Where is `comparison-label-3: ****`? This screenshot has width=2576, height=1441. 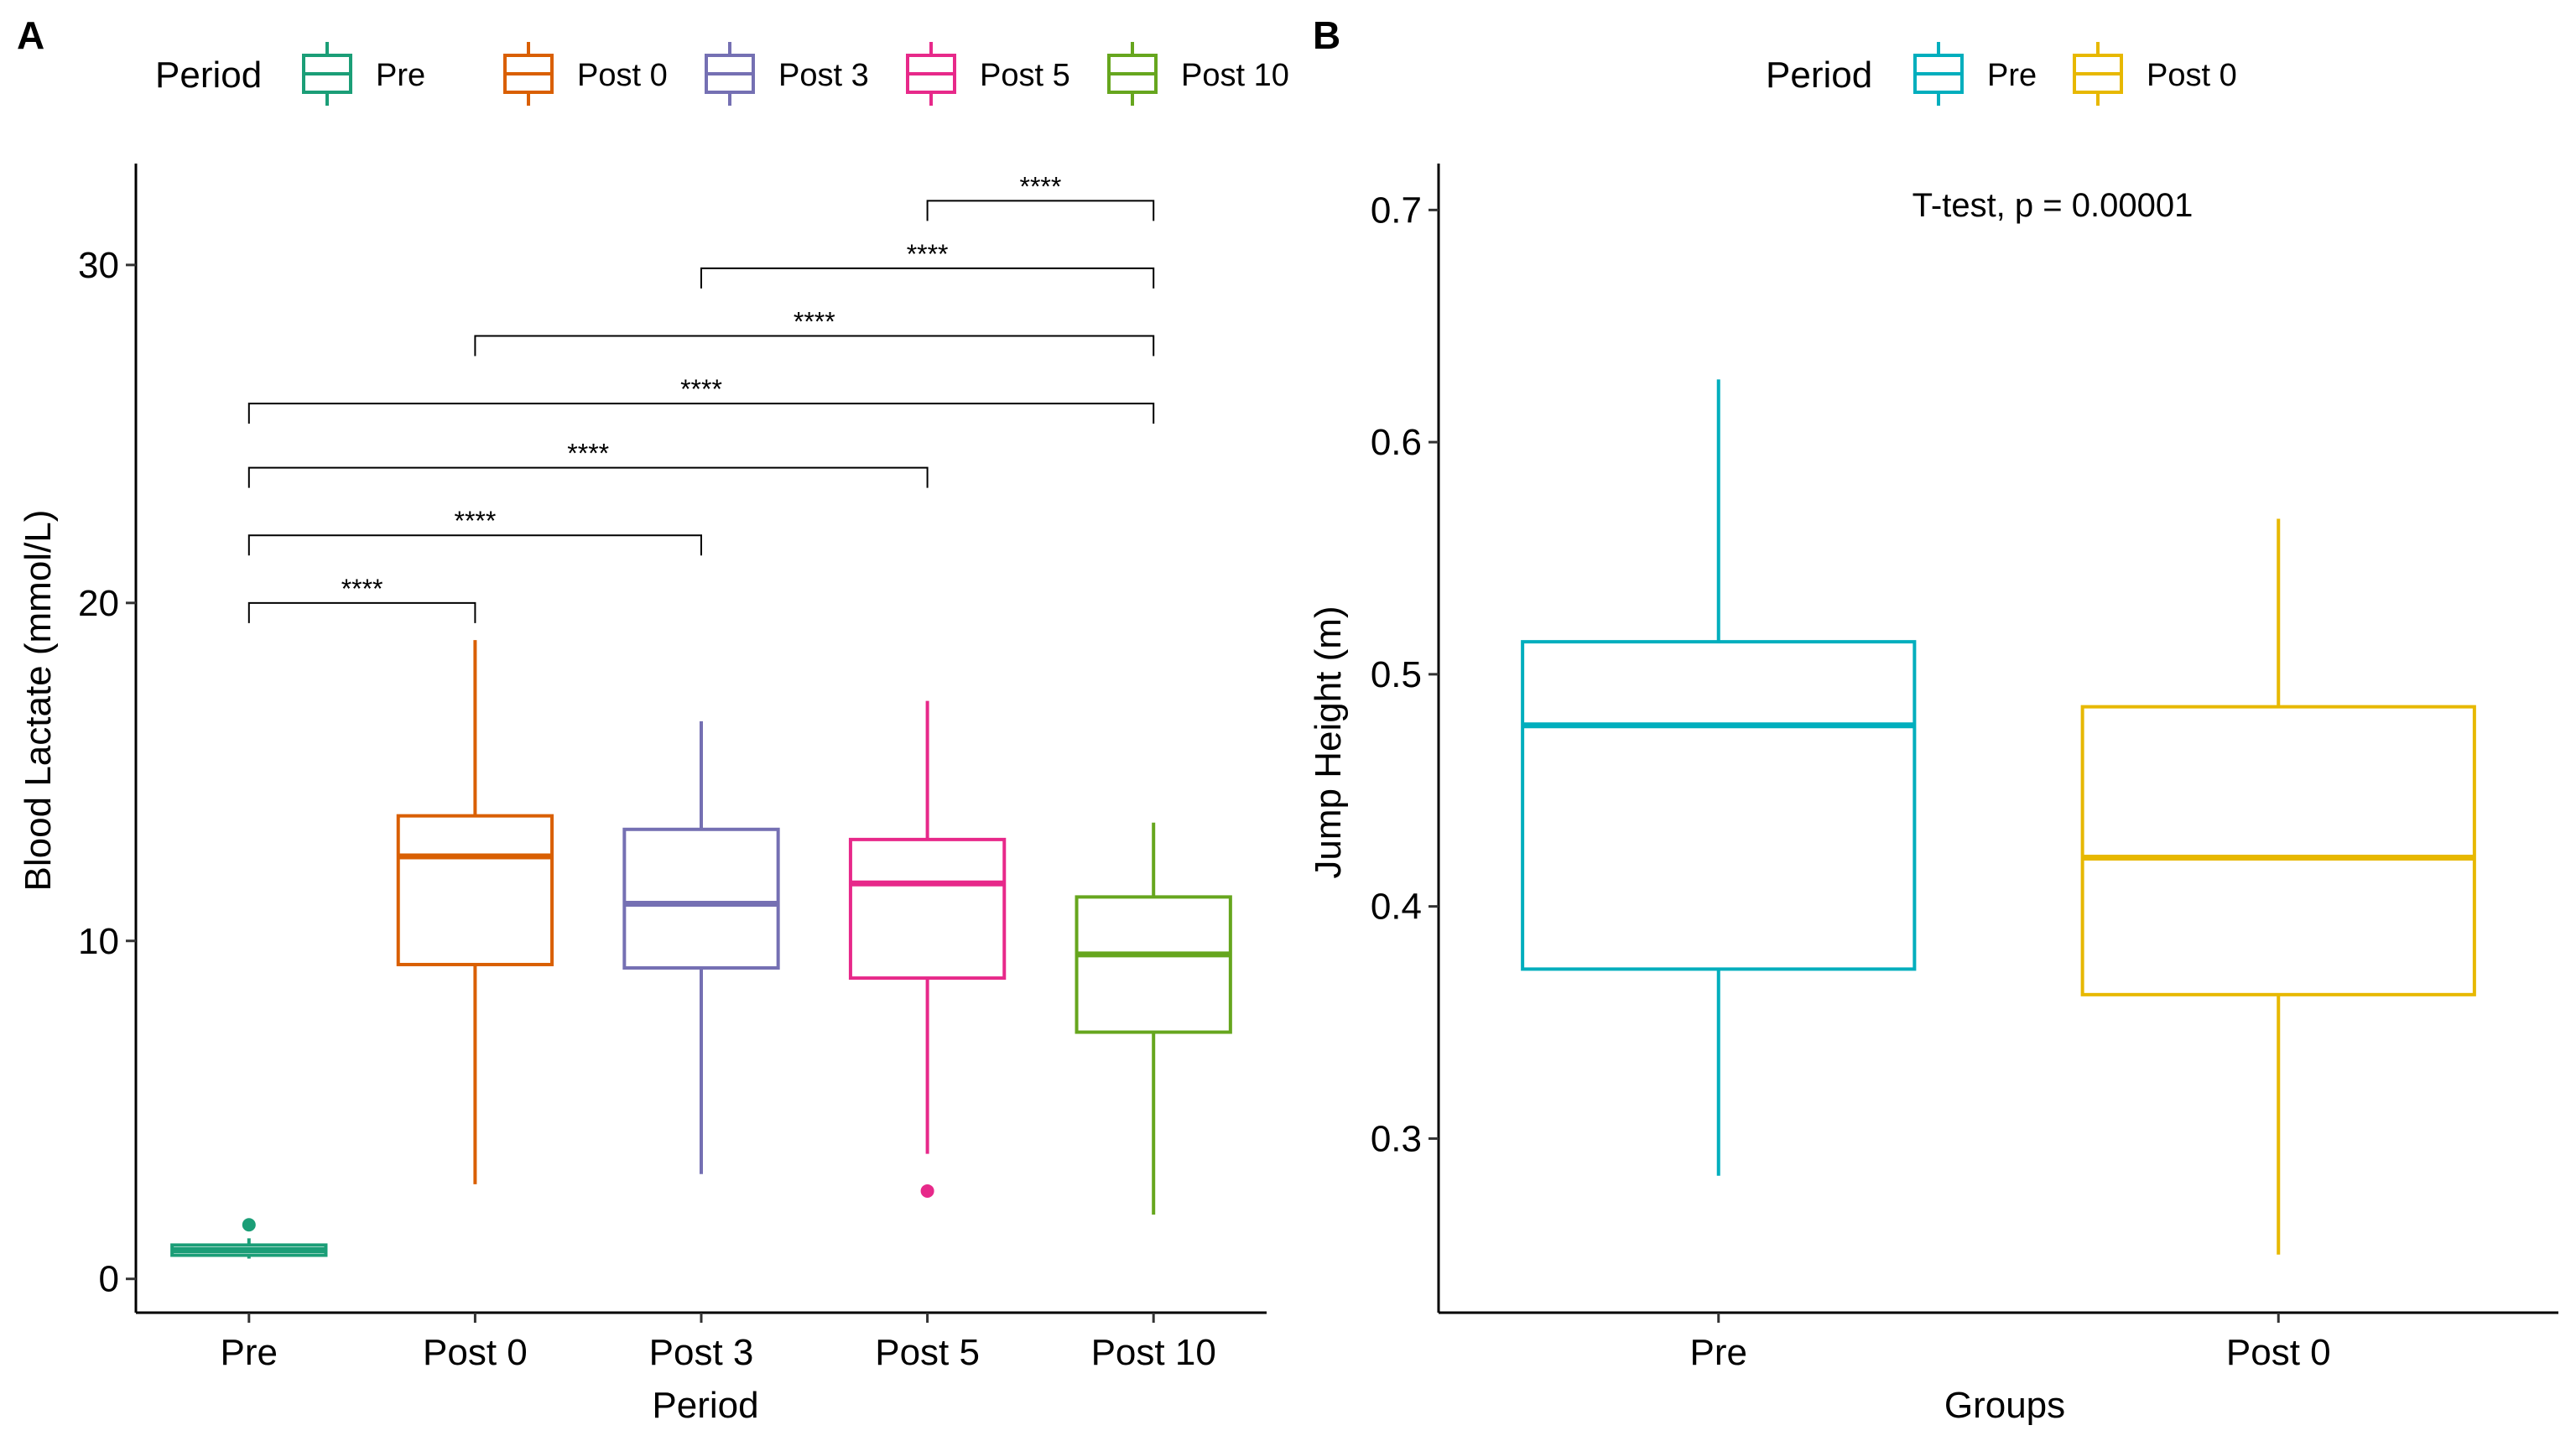 comparison-label-3: **** is located at coordinates (701, 389).